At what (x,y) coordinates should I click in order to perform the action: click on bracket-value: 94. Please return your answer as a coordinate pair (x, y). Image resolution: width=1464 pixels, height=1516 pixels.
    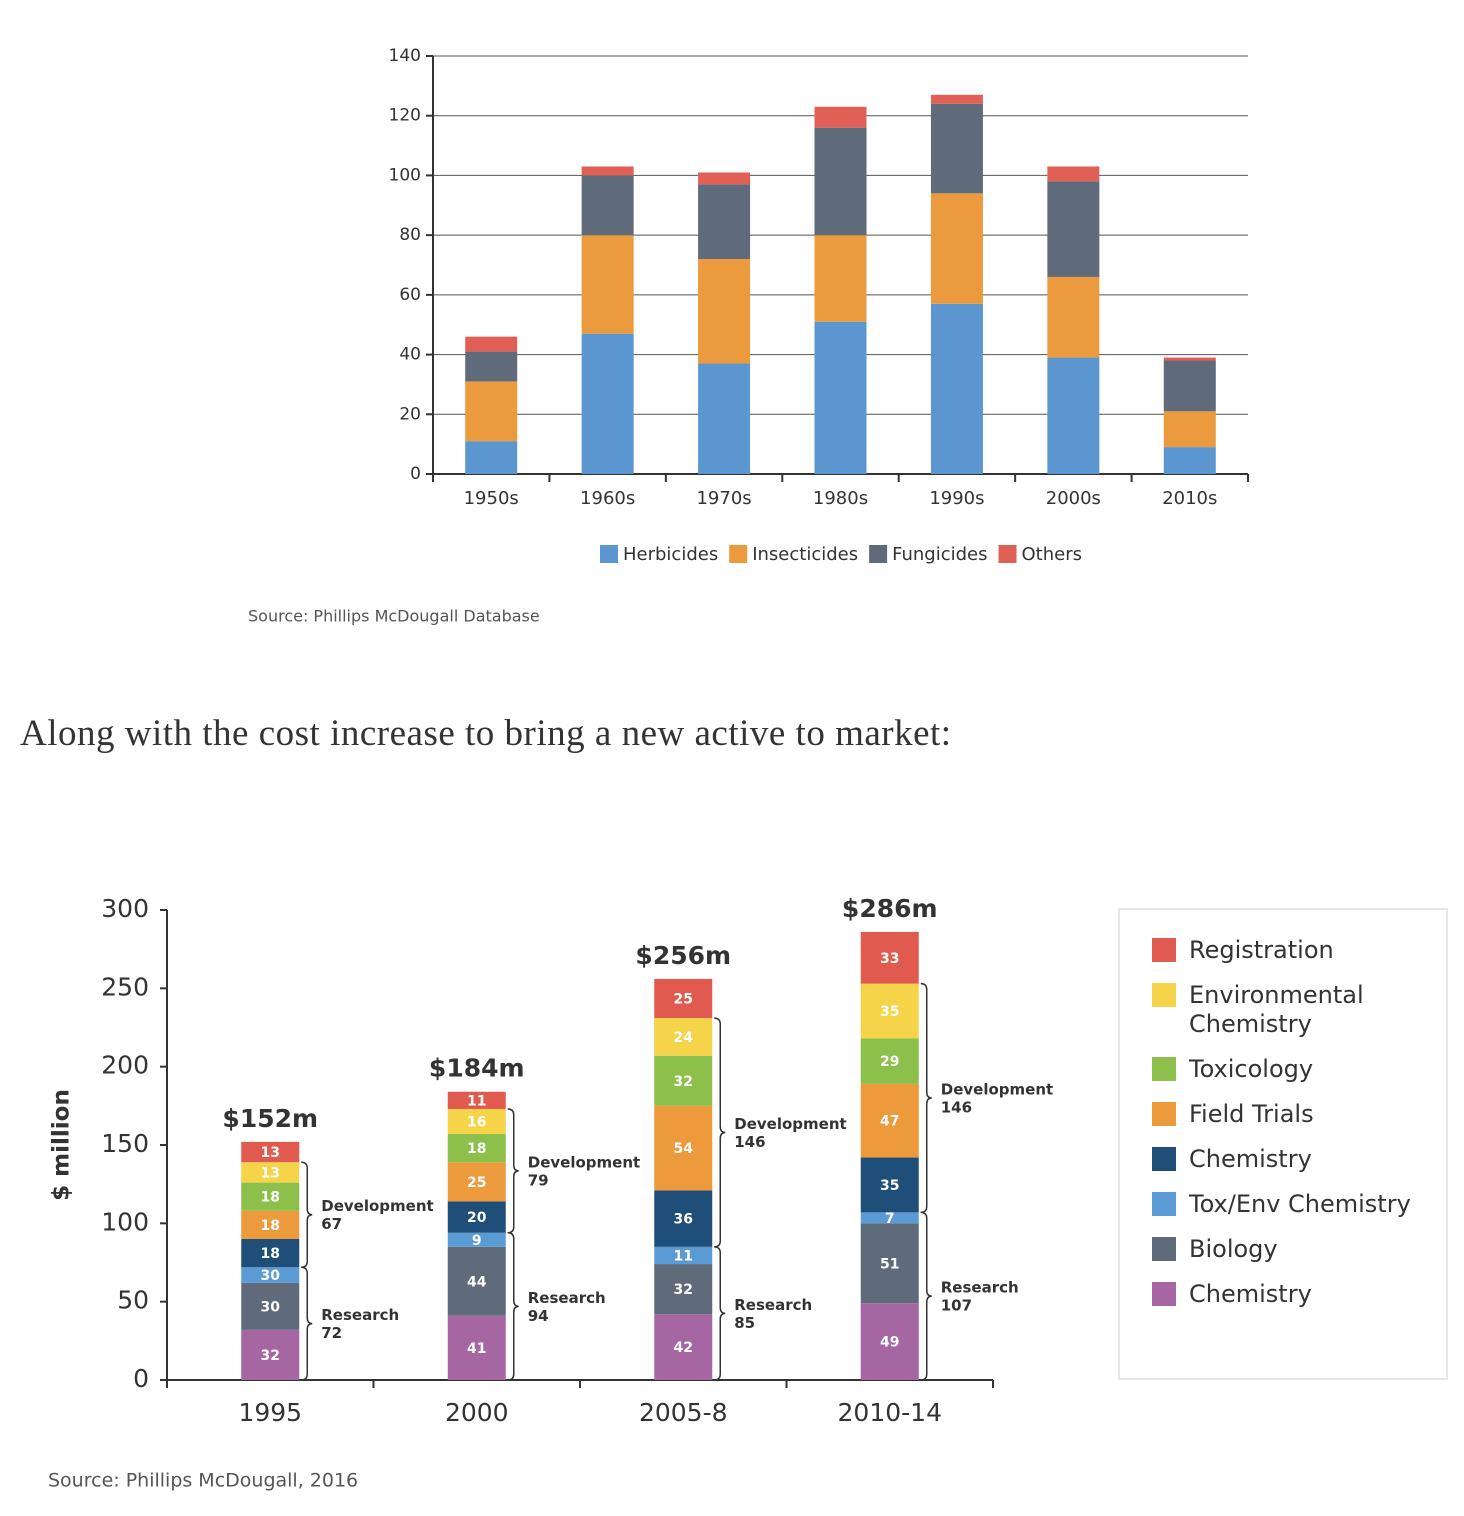
    Looking at the image, I should click on (538, 1316).